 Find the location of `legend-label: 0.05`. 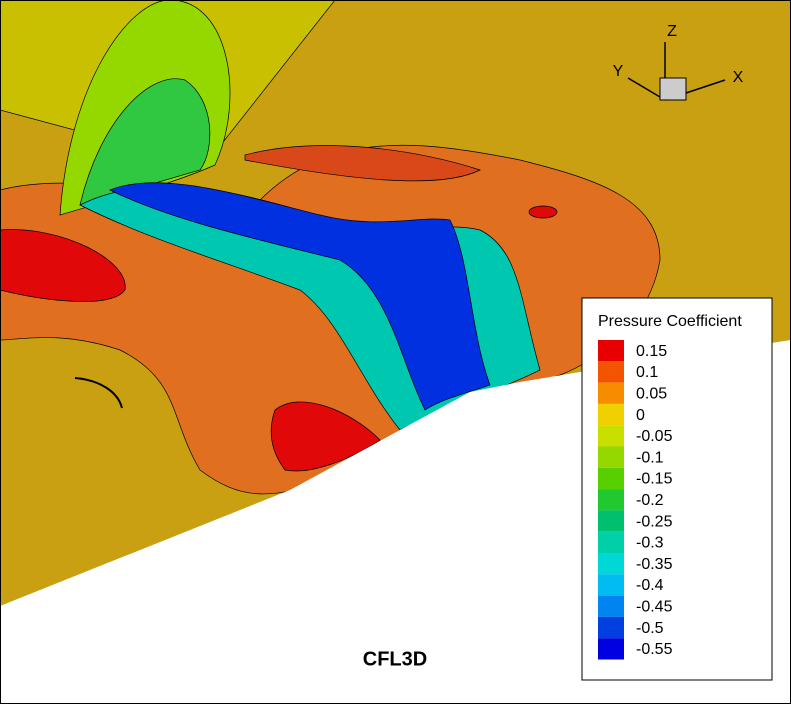

legend-label: 0.05 is located at coordinates (651, 393).